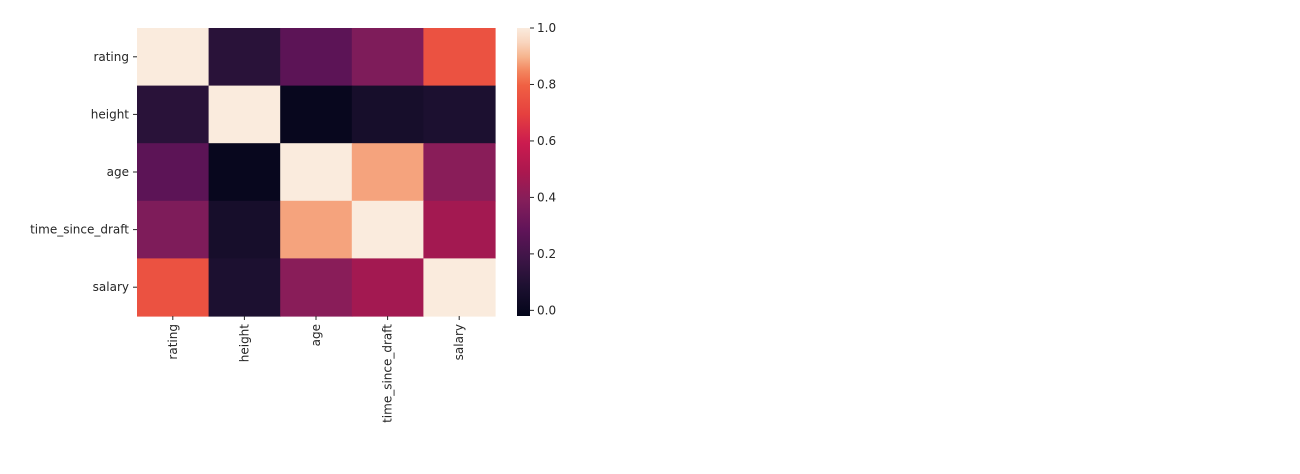  I want to click on heatmap-cell-age-time_since_draft, so click(387, 172).